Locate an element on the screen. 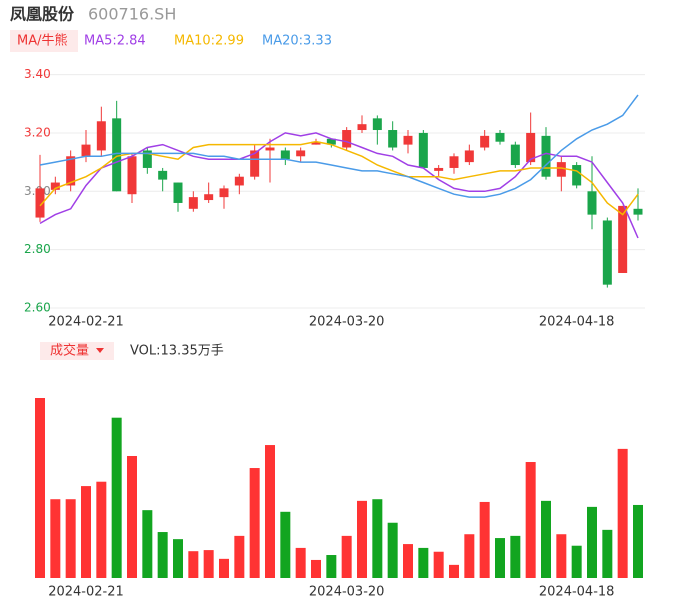  dropdown-arrow is located at coordinates (100, 350).